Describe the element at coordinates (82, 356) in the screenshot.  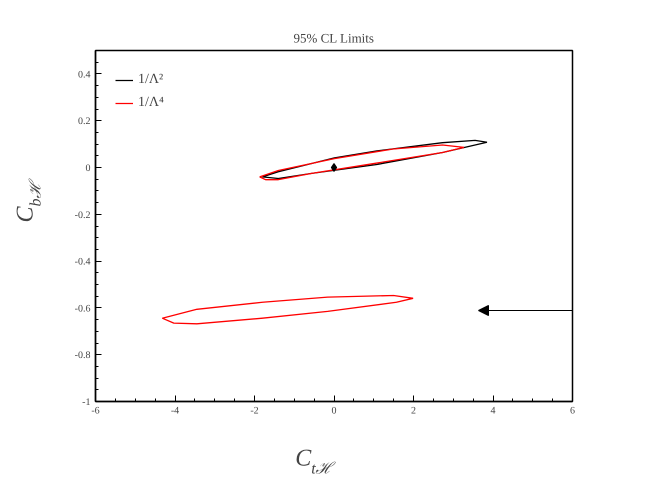
I see `y-tick-label: -0.8` at that location.